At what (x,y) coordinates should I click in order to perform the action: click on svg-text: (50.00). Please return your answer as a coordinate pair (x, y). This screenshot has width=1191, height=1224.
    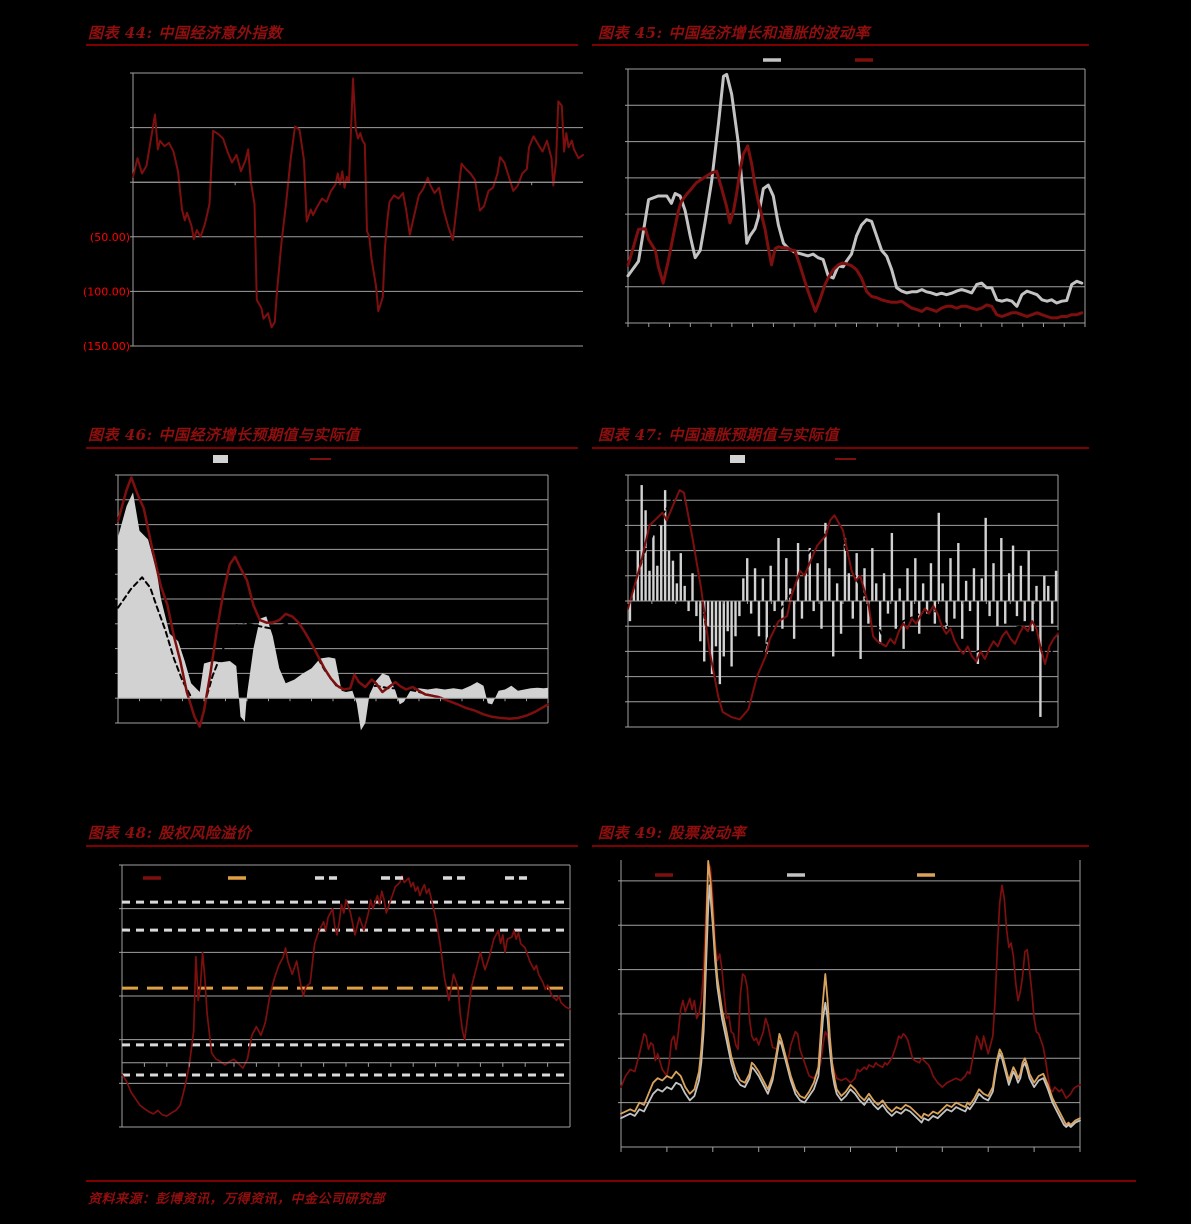
    Looking at the image, I should click on (110, 237).